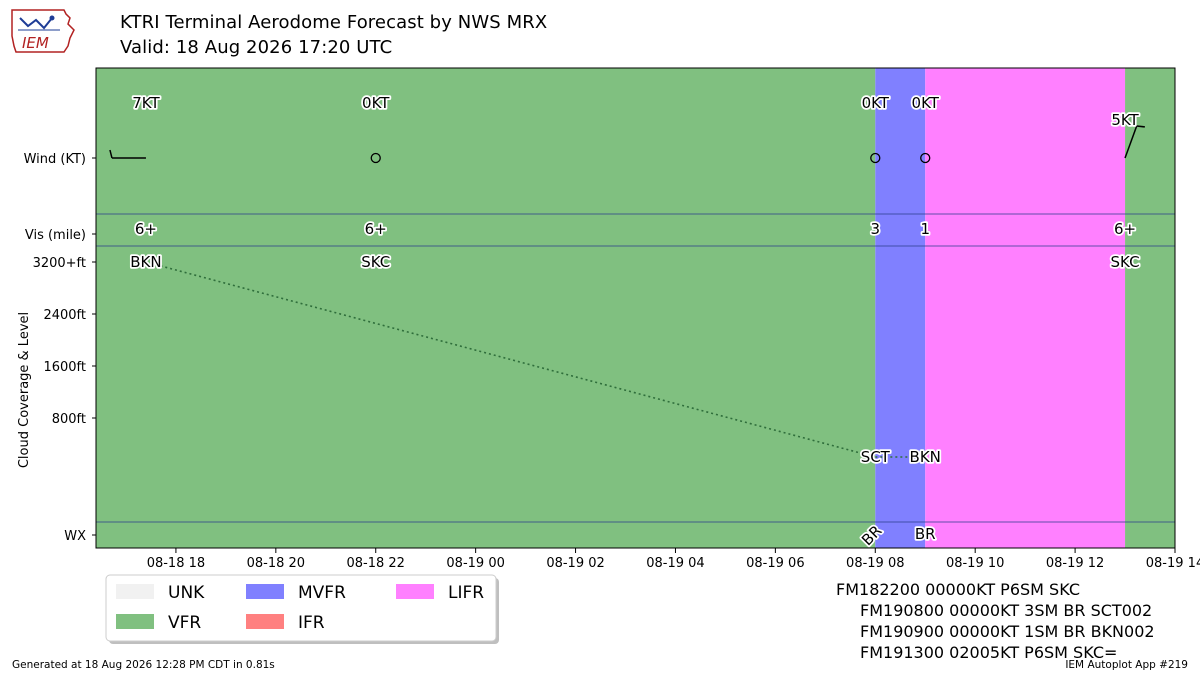 The width and height of the screenshot is (1200, 675). What do you see at coordinates (145, 262) in the screenshot?
I see `cloud-label-0: BKN` at bounding box center [145, 262].